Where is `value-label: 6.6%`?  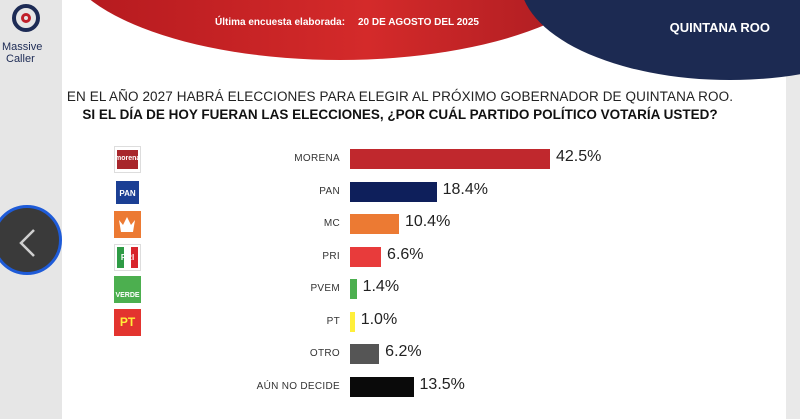 value-label: 6.6% is located at coordinates (405, 254).